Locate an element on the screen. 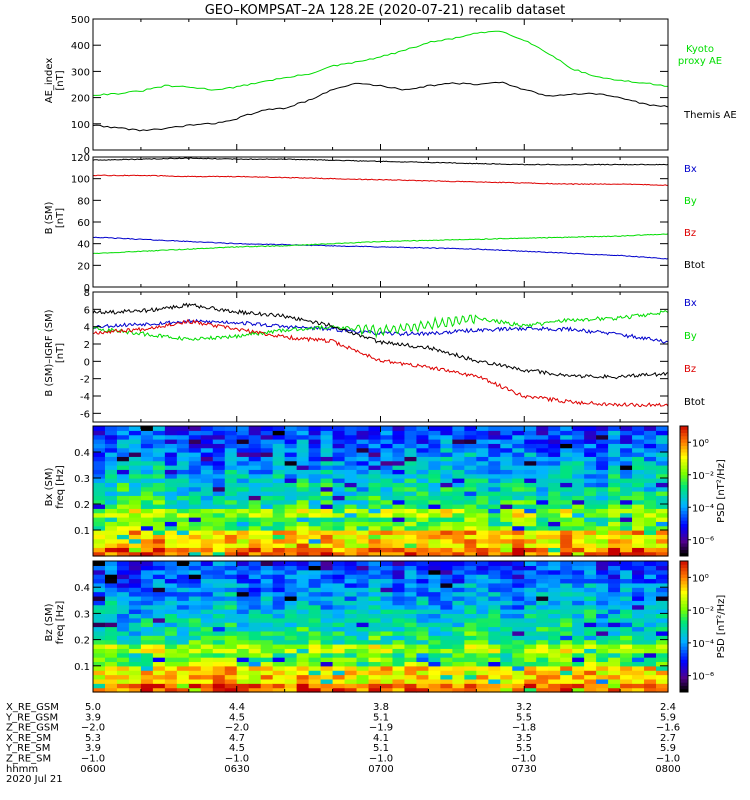 This screenshot has height=800, width=750. y-tick-label: 0 is located at coordinates (87, 362).